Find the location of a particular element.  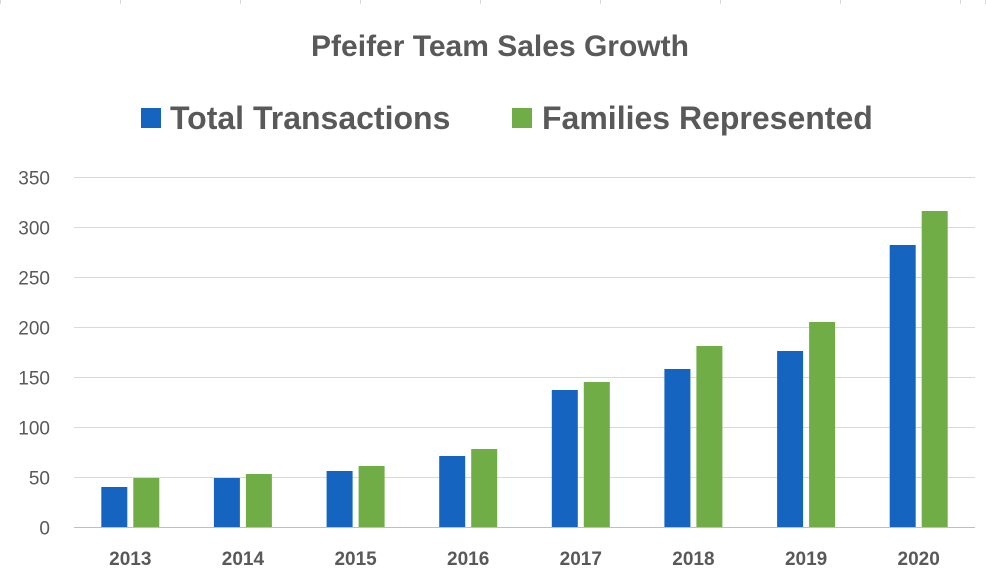

bar-families-represented-2019 is located at coordinates (822, 424).